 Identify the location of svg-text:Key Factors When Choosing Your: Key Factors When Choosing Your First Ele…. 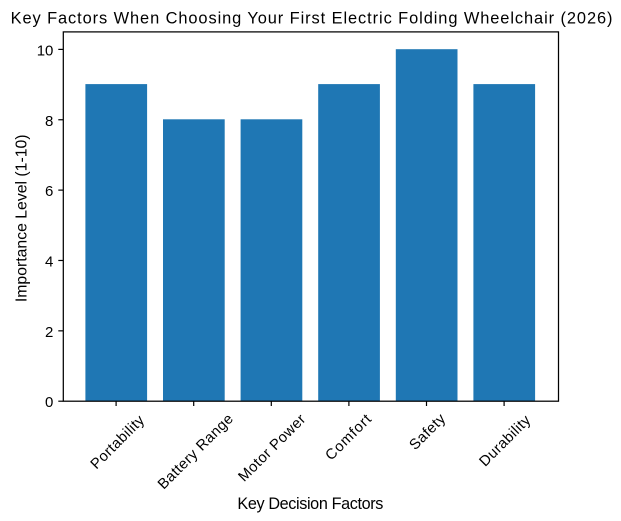
(312, 18).